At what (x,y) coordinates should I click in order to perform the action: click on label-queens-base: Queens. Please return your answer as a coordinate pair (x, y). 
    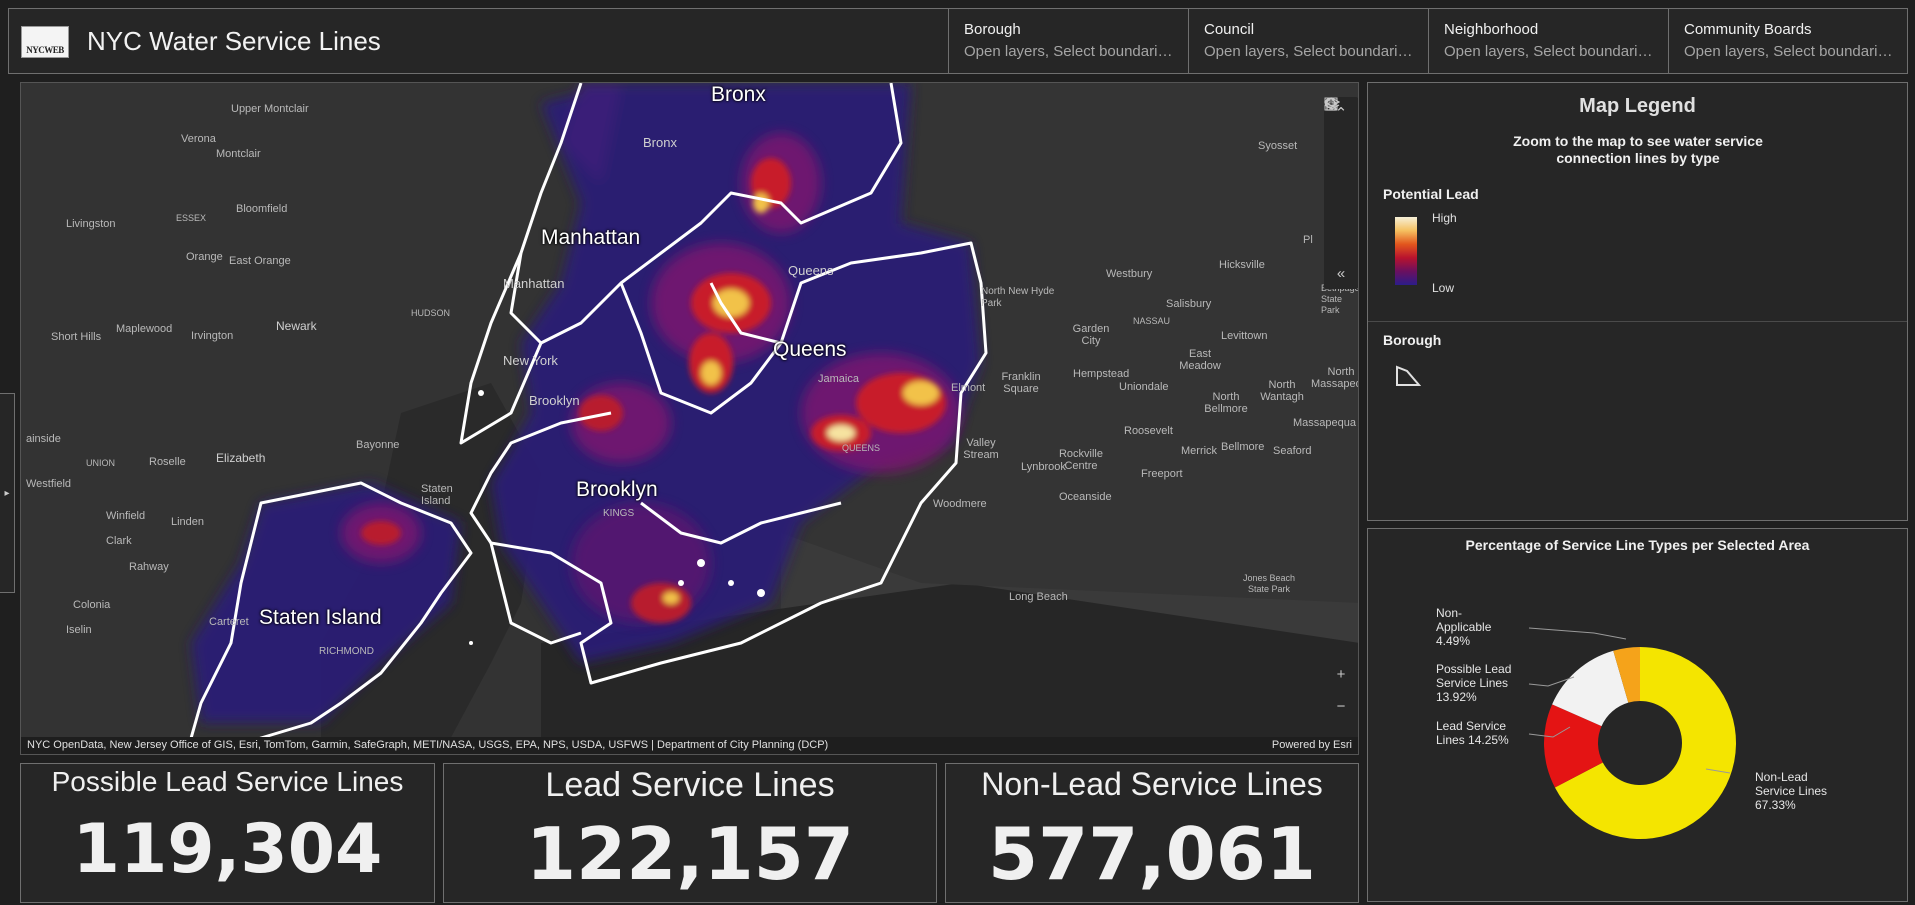
    Looking at the image, I should click on (811, 270).